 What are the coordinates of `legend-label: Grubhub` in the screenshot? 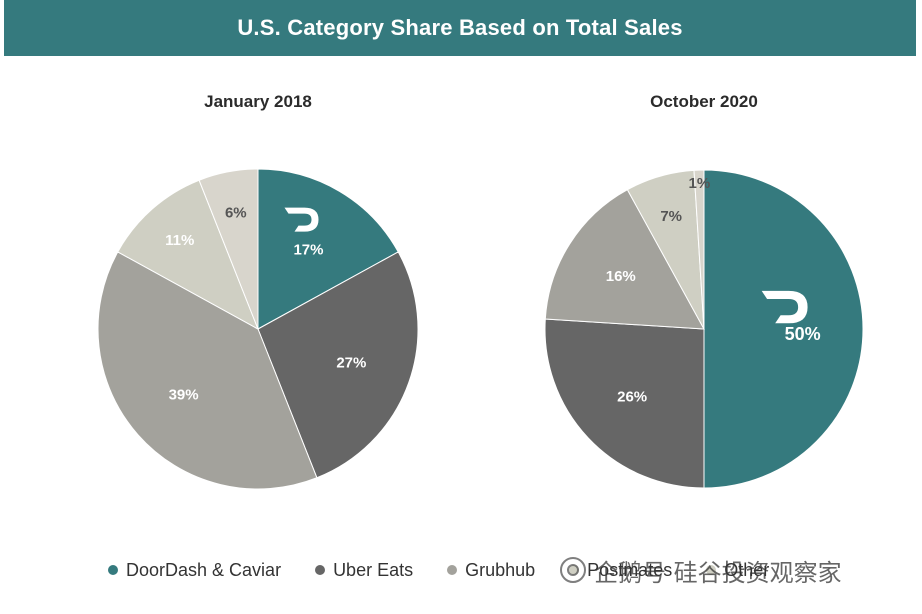 It's located at (500, 569).